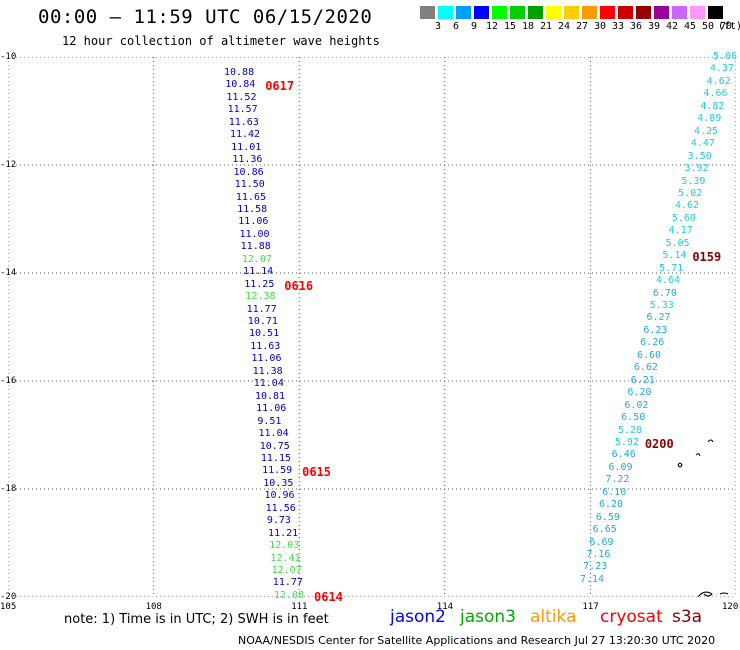 Image resolution: width=740 pixels, height=650 pixels. What do you see at coordinates (636, 26) in the screenshot?
I see `legend-label: 36` at bounding box center [636, 26].